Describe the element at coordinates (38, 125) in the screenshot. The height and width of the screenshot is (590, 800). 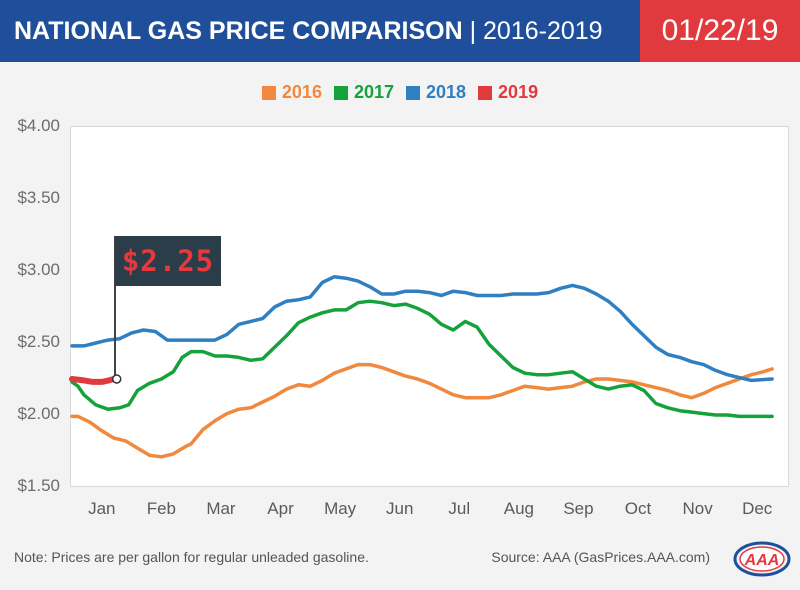
I see `y-tick-label: $4.00` at that location.